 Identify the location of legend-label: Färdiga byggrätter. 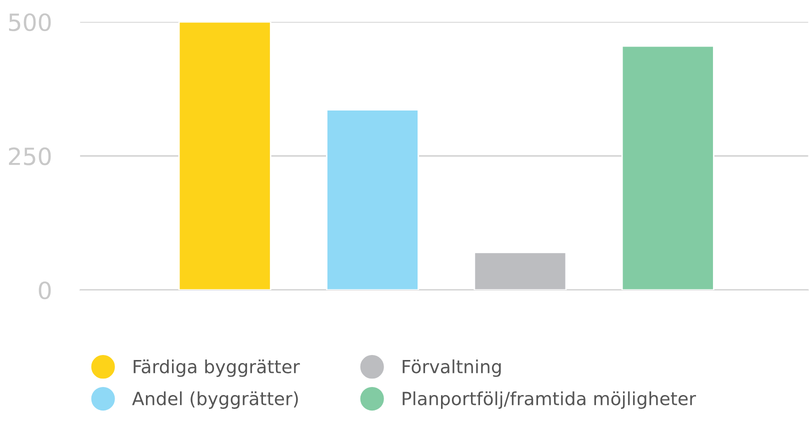
(217, 368).